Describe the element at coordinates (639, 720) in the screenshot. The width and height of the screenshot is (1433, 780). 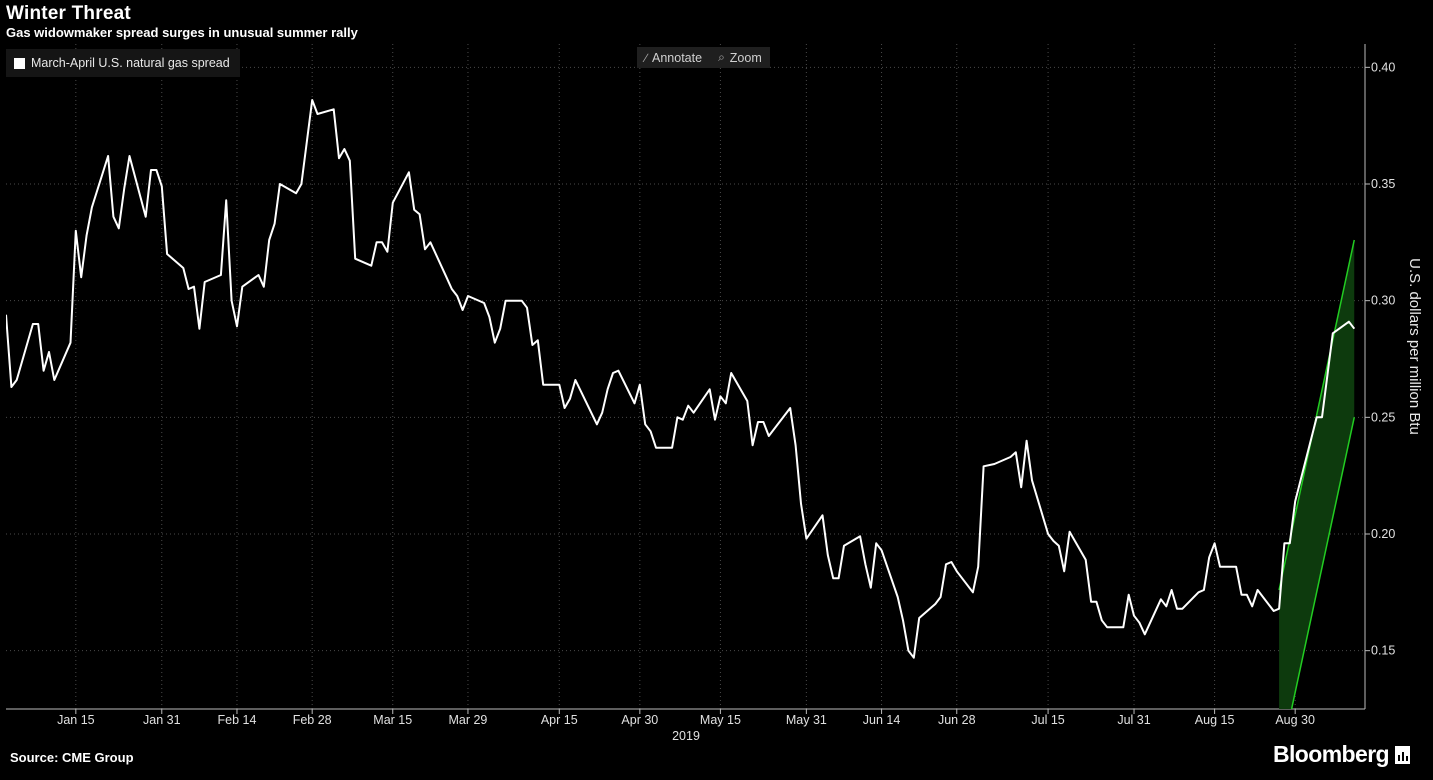
I see `x-tick-label: Apr 30` at that location.